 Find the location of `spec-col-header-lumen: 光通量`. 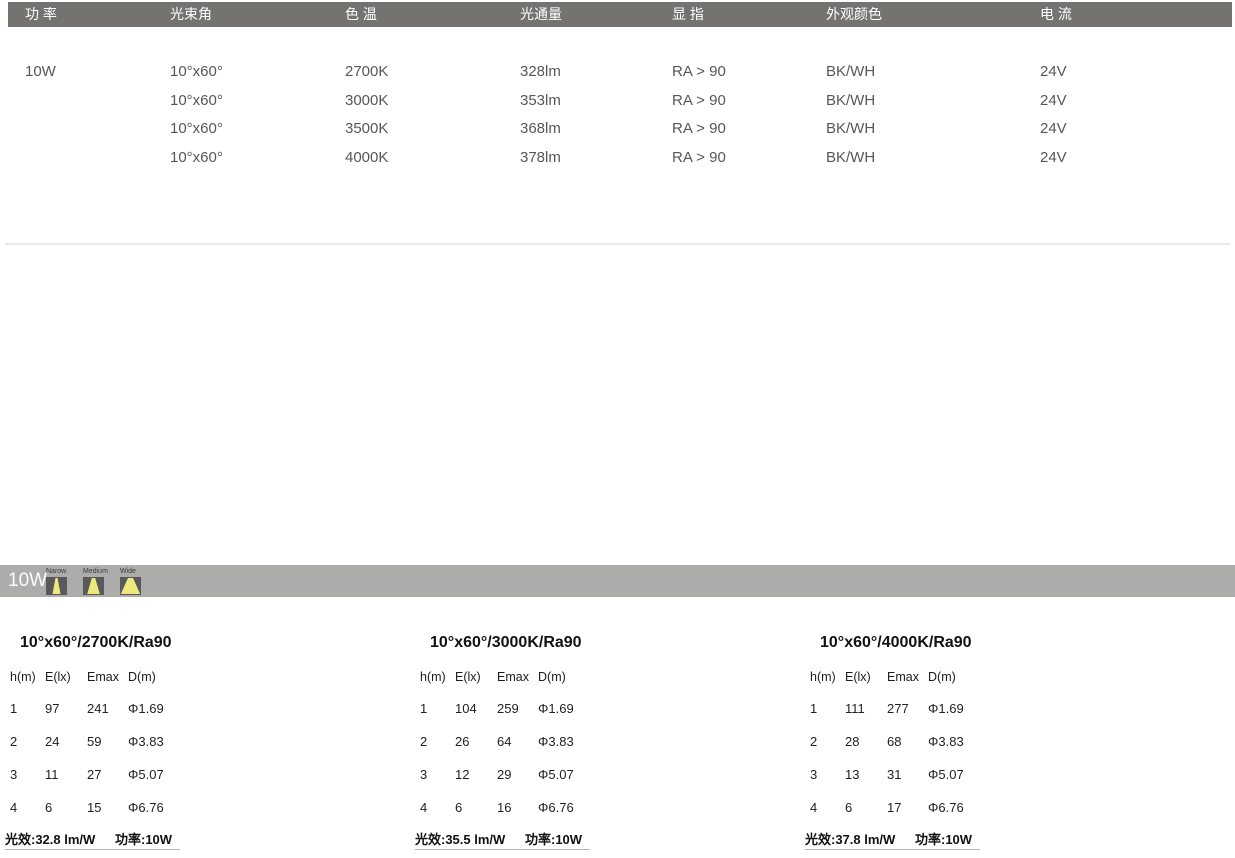

spec-col-header-lumen: 光通量 is located at coordinates (541, 14).